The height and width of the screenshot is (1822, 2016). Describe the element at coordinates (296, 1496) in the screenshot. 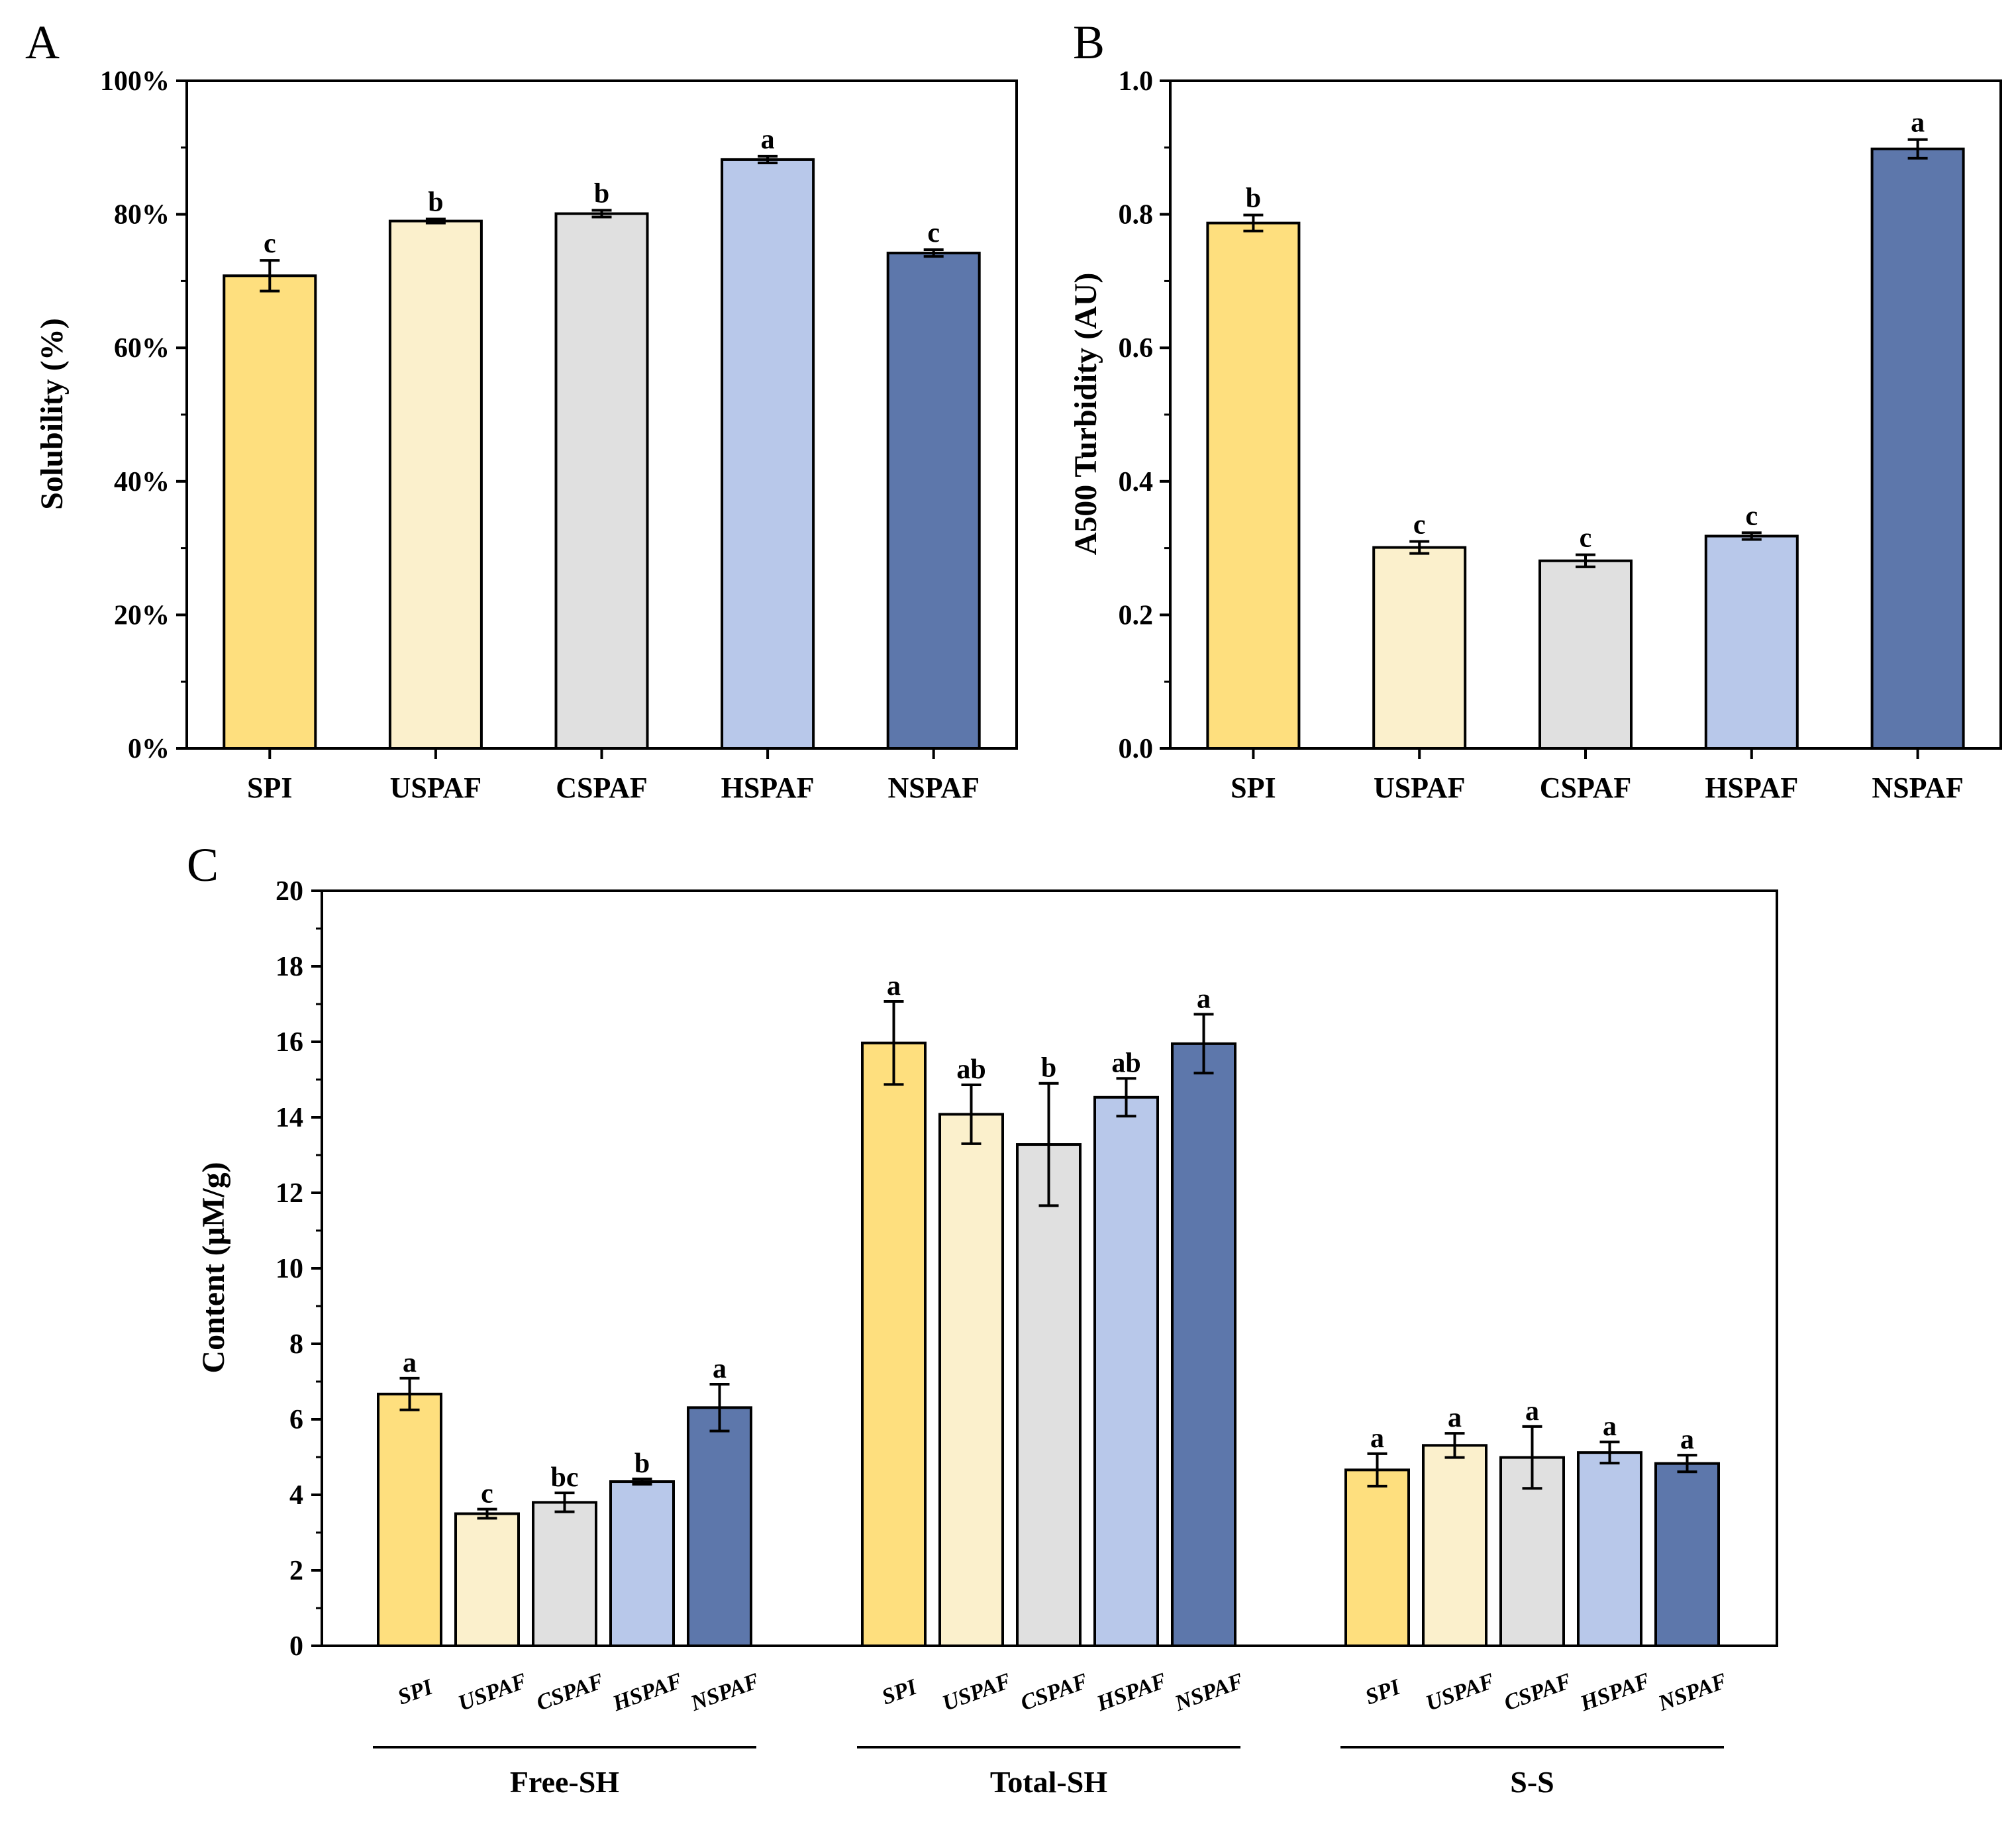

I see `y-tick-label: 4` at that location.